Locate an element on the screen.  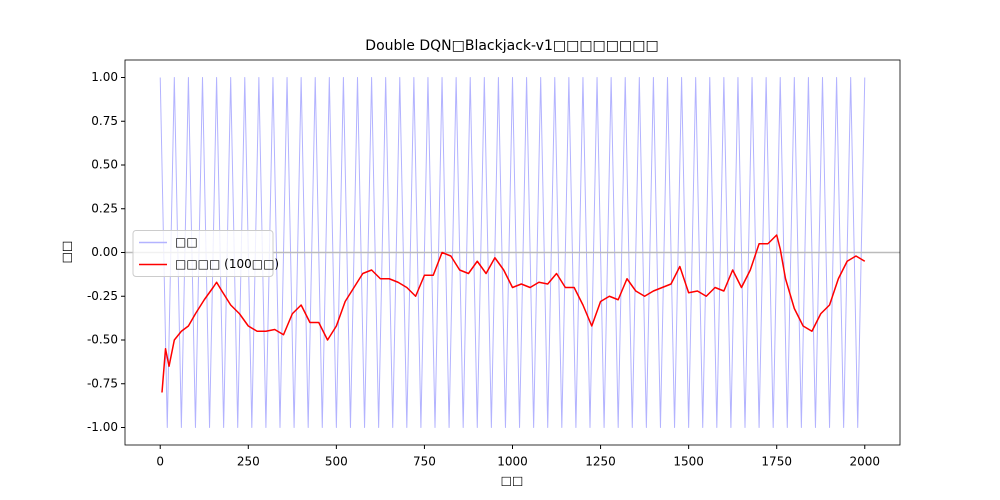
x-tick-label: 2000 is located at coordinates (864, 462).